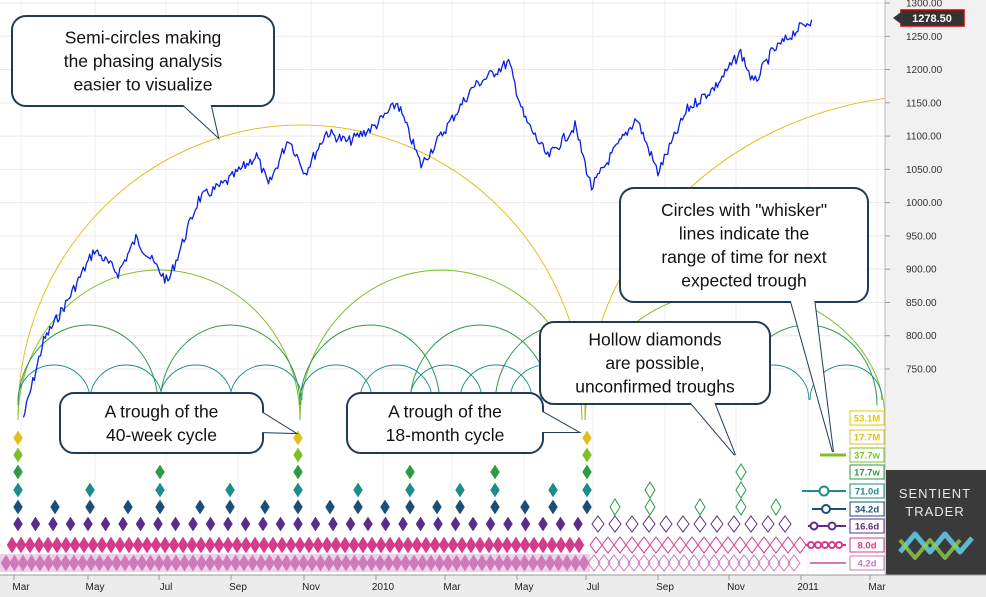 The width and height of the screenshot is (986, 597). Describe the element at coordinates (95, 587) in the screenshot. I see `x-tick-label: May` at that location.